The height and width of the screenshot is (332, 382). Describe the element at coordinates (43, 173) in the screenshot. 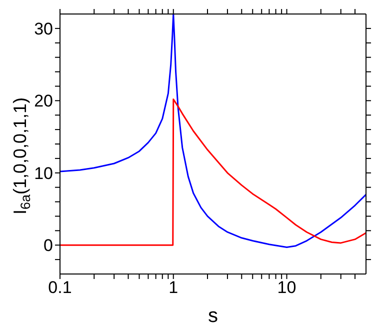

I see `y-tick-label: 10` at that location.